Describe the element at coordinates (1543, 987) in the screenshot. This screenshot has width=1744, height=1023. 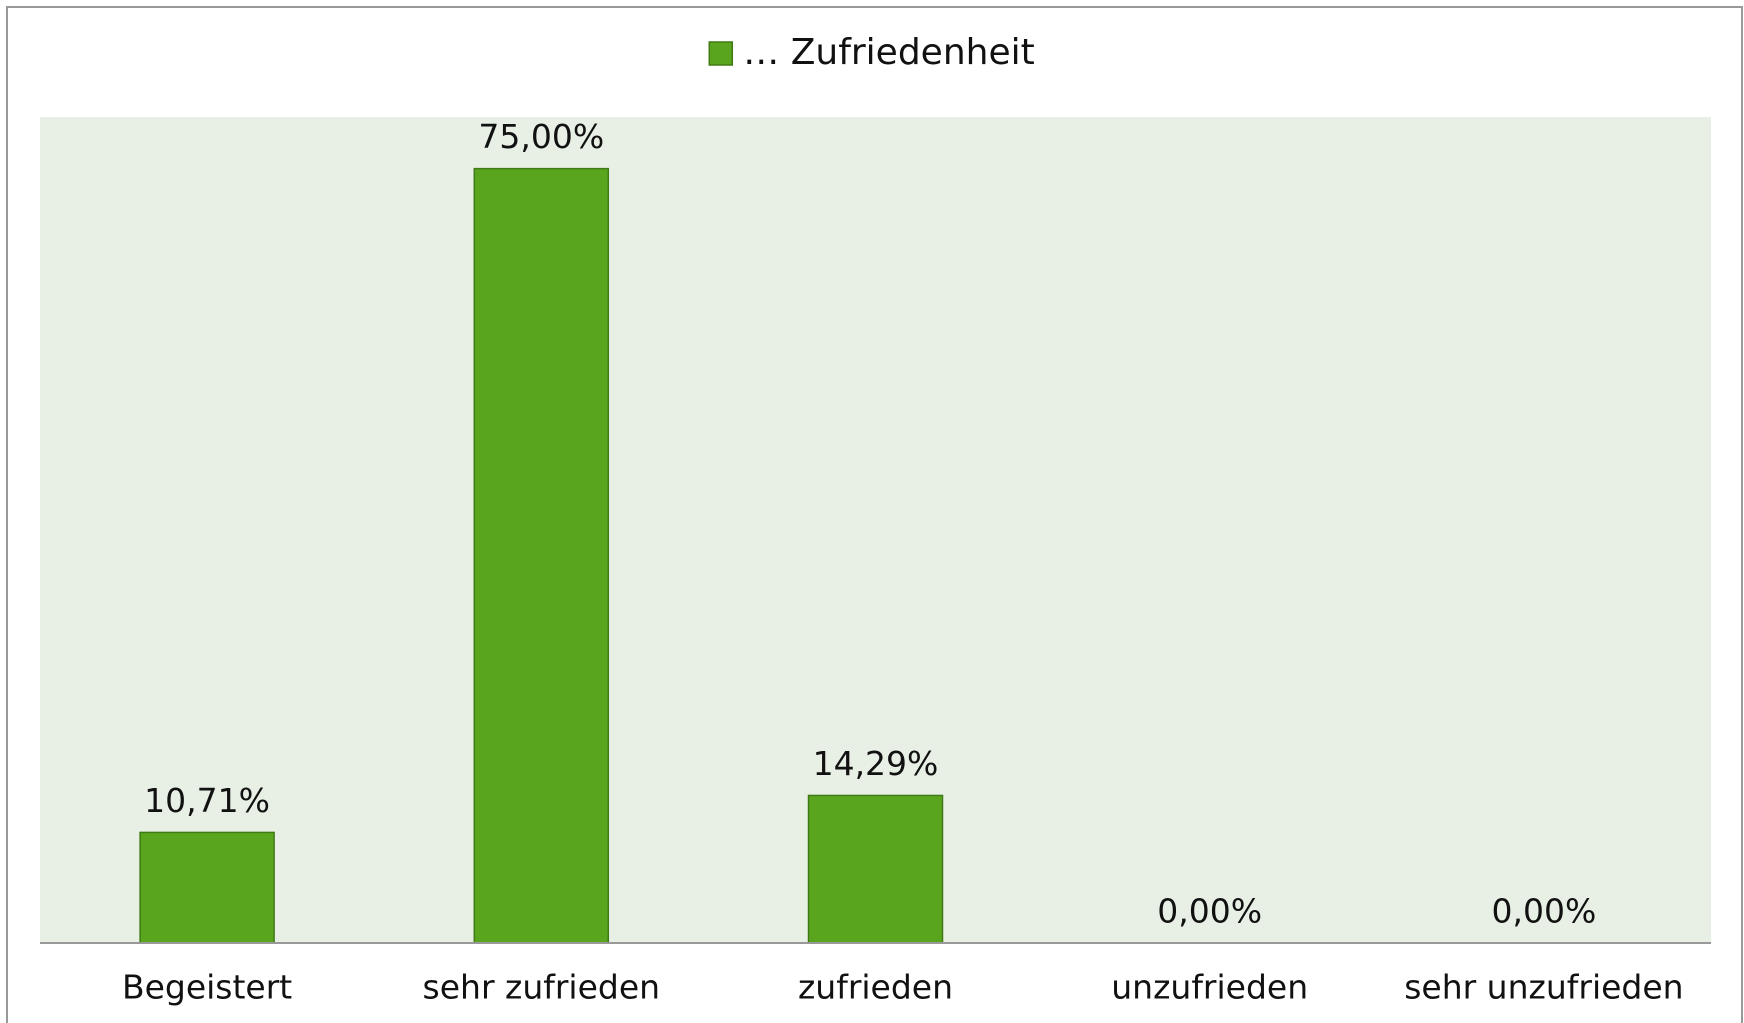
I see `x-tick-label: sehr unzufrieden` at that location.